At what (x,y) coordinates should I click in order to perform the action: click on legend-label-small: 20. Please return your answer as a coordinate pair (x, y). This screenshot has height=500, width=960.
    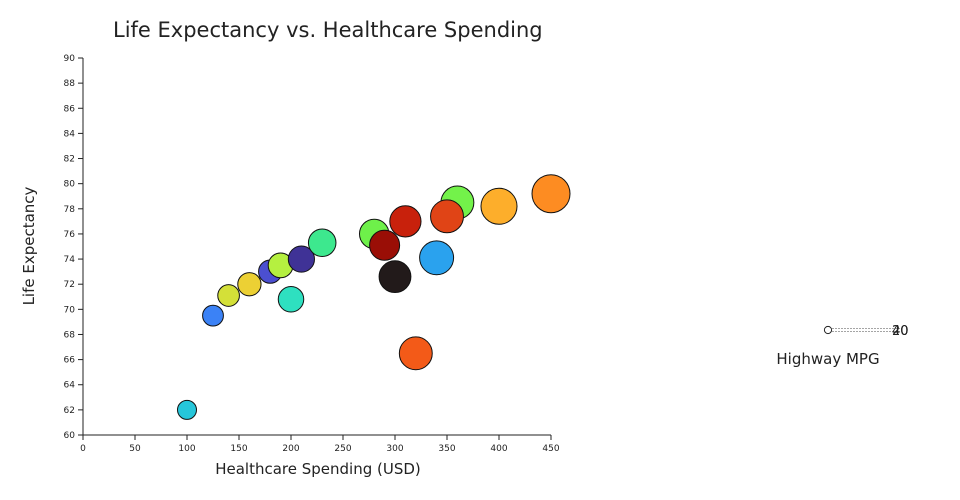
    Looking at the image, I should click on (900, 331).